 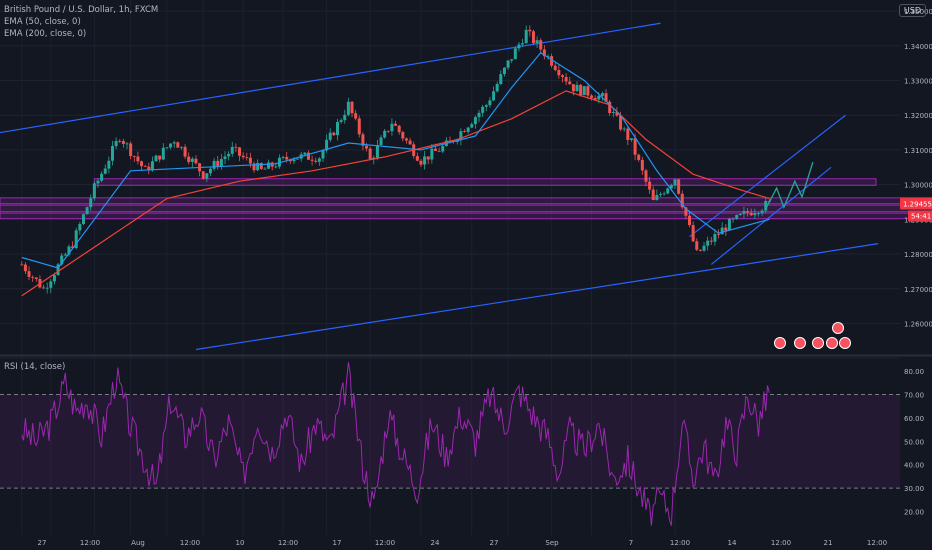 I want to click on rsi-tick-label: 70.00, so click(x=914, y=395).